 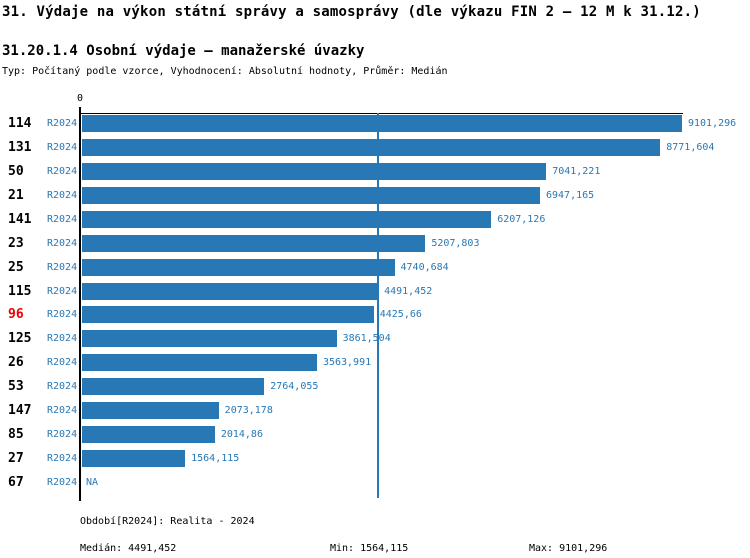 I want to click on row-value-label: 5207,803, so click(x=455, y=243).